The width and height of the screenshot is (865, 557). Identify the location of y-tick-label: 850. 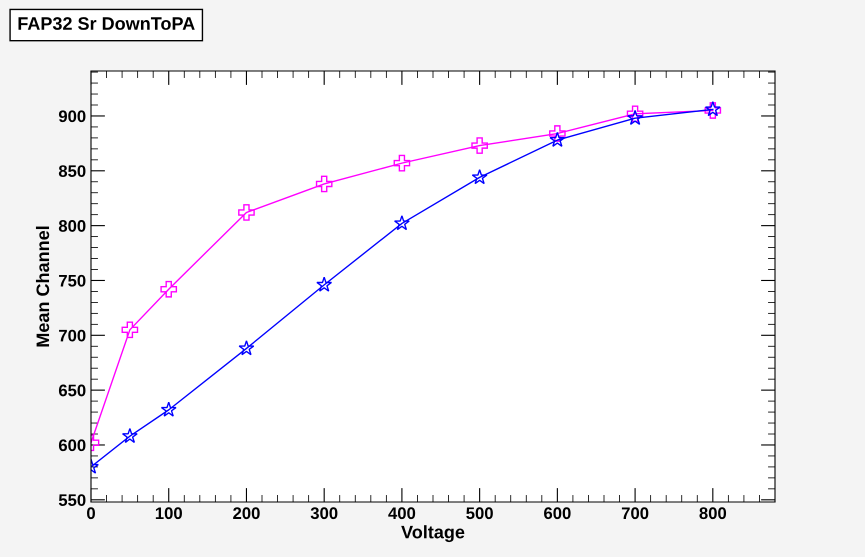
(72, 171).